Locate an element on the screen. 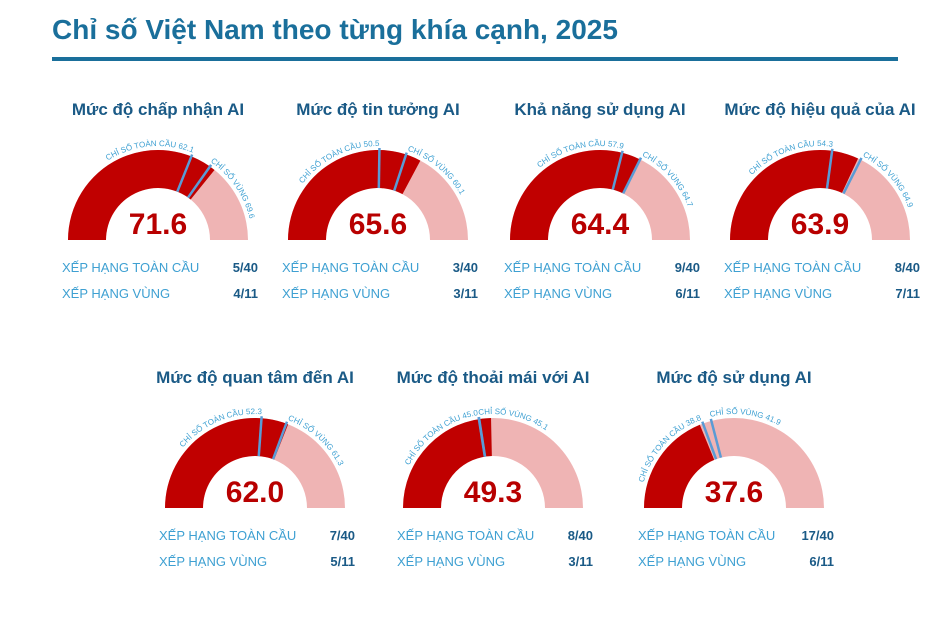 The image size is (950, 638). regional-rank-row: XẾP HẠNG VÙNG 5/11 is located at coordinates (257, 561).